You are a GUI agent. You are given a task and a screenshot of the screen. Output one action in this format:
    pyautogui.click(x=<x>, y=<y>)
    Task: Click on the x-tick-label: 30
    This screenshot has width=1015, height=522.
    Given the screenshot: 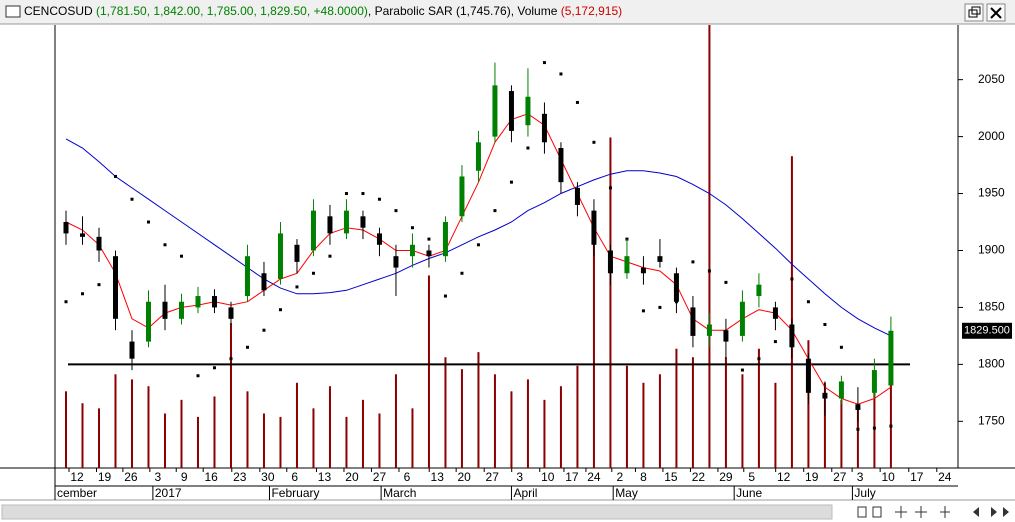 What is the action you would take?
    pyautogui.click(x=268, y=477)
    